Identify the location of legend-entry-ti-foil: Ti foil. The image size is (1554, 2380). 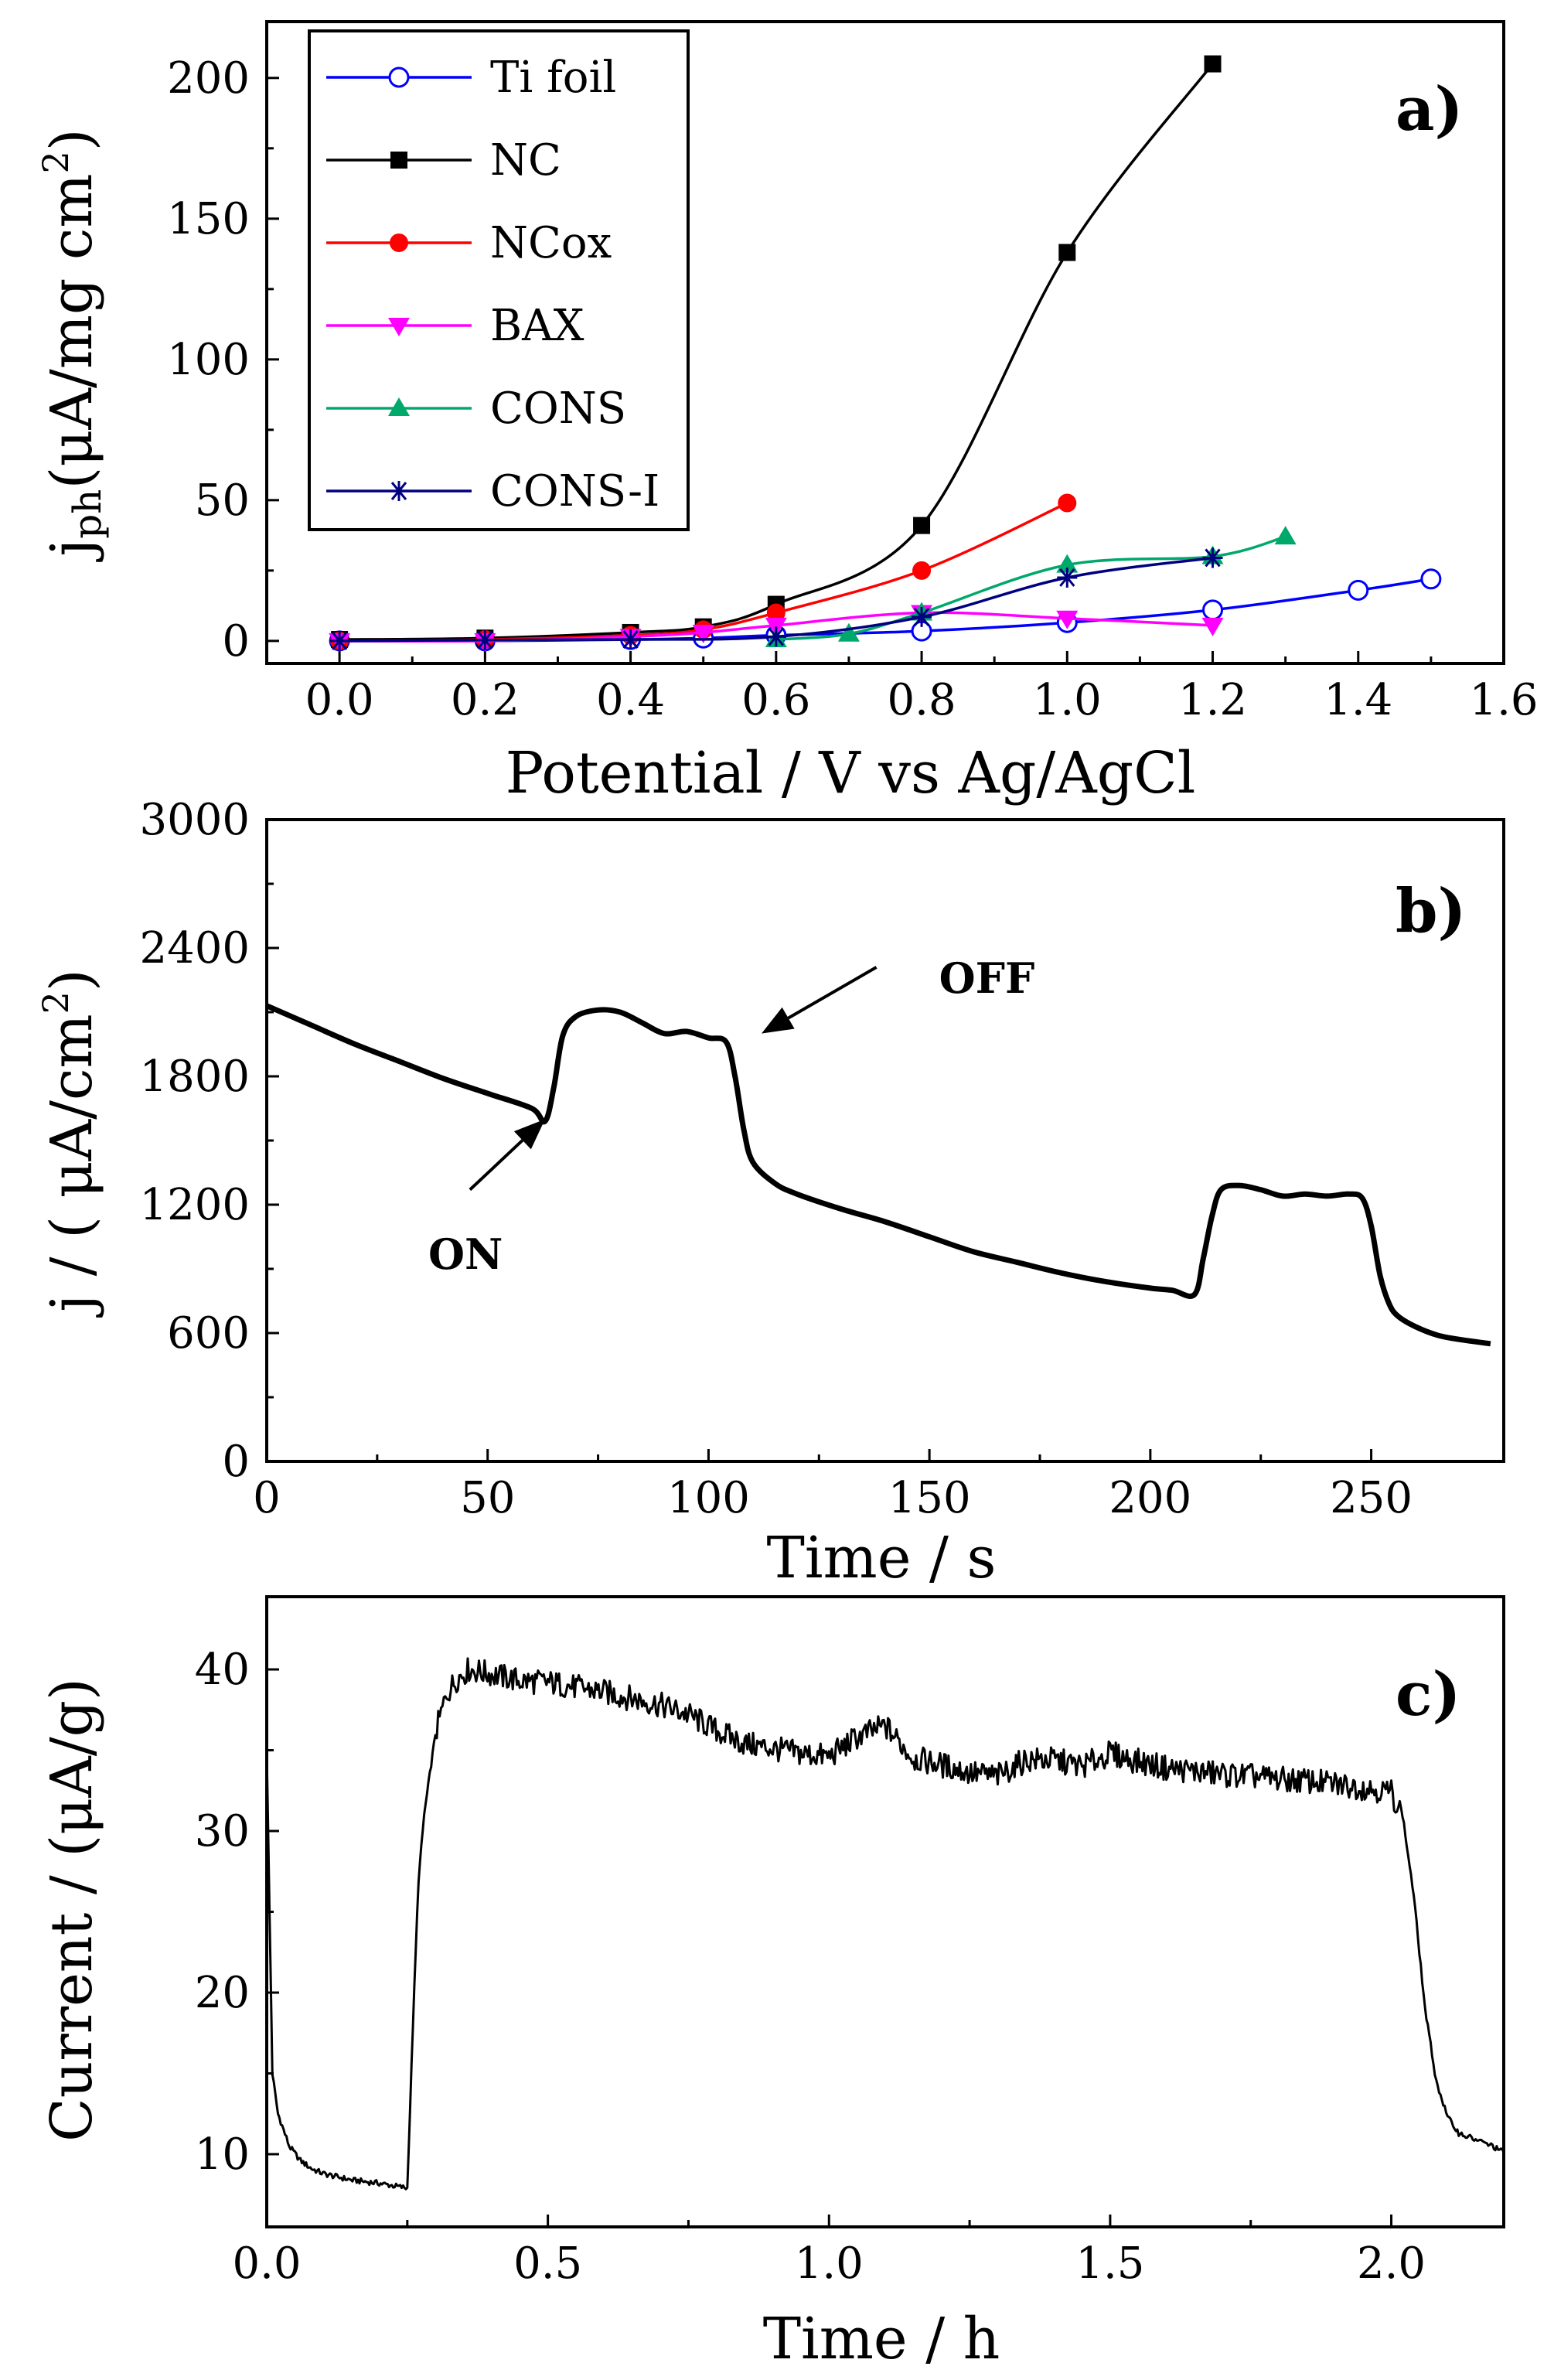
(471, 78).